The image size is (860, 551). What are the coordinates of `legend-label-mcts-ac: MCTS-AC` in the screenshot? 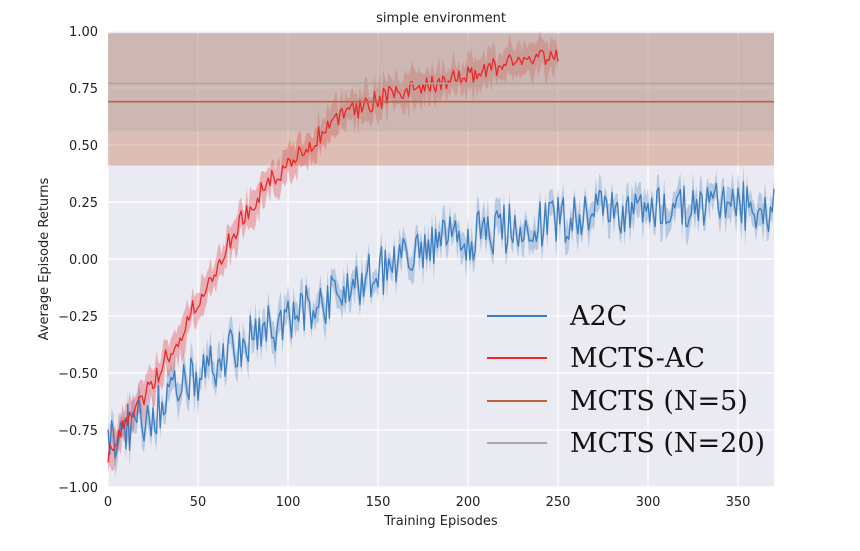 It's located at (637, 358).